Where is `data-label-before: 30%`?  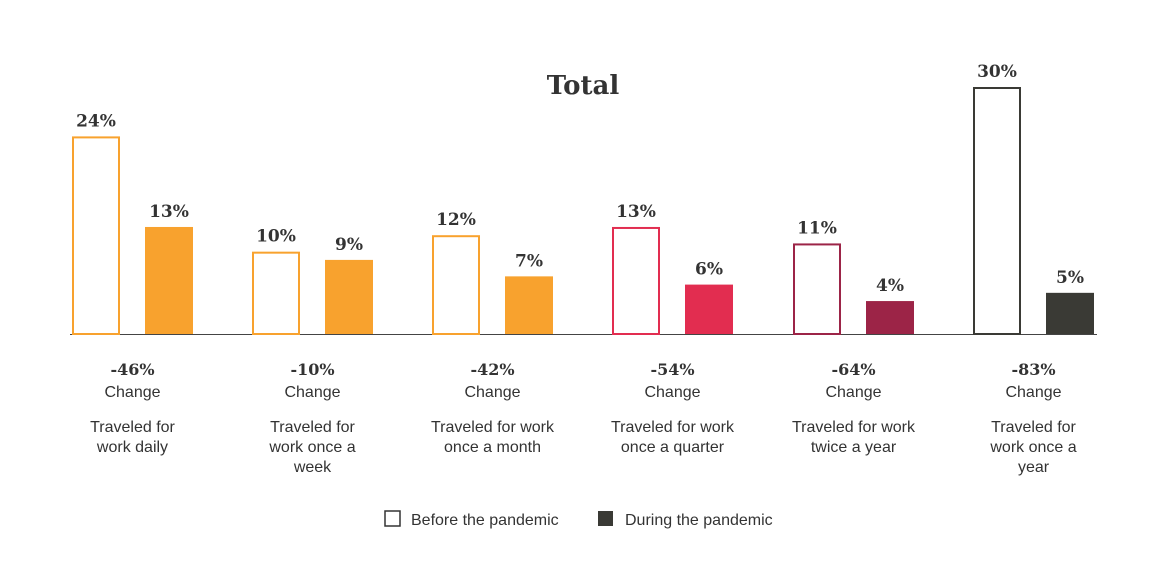
data-label-before: 30% is located at coordinates (997, 72).